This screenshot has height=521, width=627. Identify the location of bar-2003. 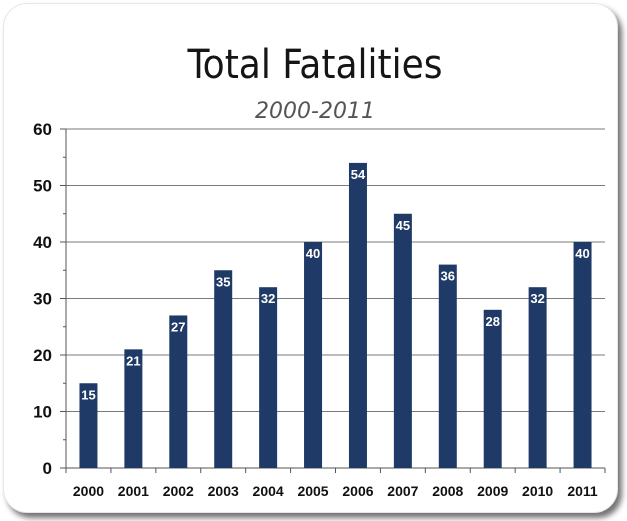
(223, 369).